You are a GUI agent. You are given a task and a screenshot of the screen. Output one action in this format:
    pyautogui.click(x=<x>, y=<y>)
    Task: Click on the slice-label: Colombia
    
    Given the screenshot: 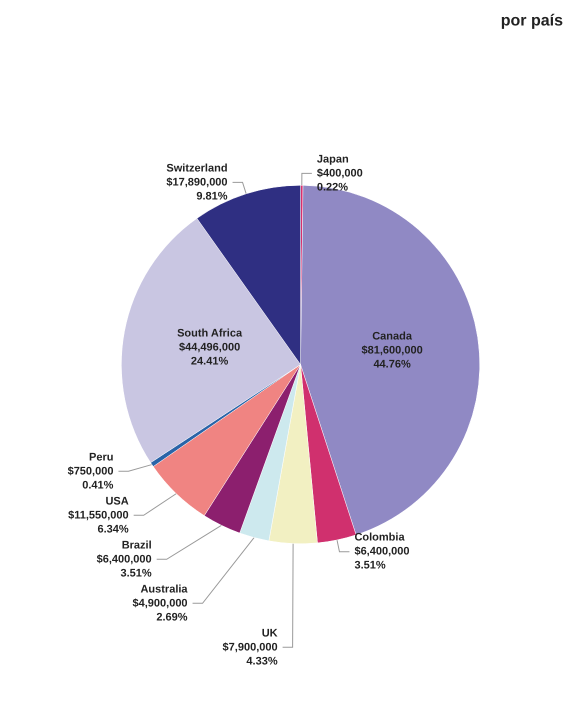 What is the action you would take?
    pyautogui.click(x=380, y=538)
    